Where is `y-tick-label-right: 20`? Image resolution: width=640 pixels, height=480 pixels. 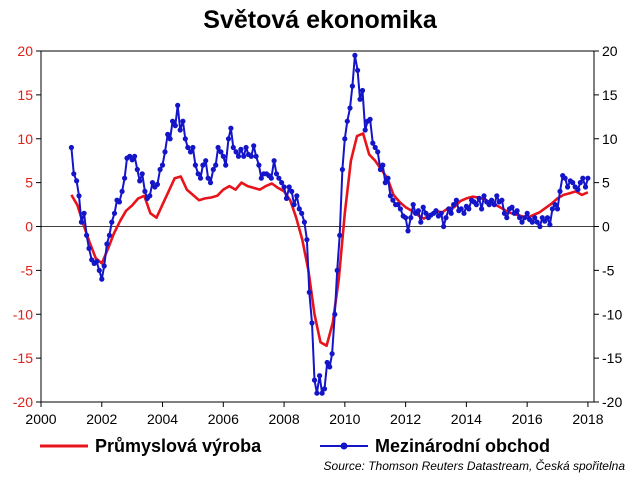
y-tick-label-right: 20 is located at coordinates (610, 51).